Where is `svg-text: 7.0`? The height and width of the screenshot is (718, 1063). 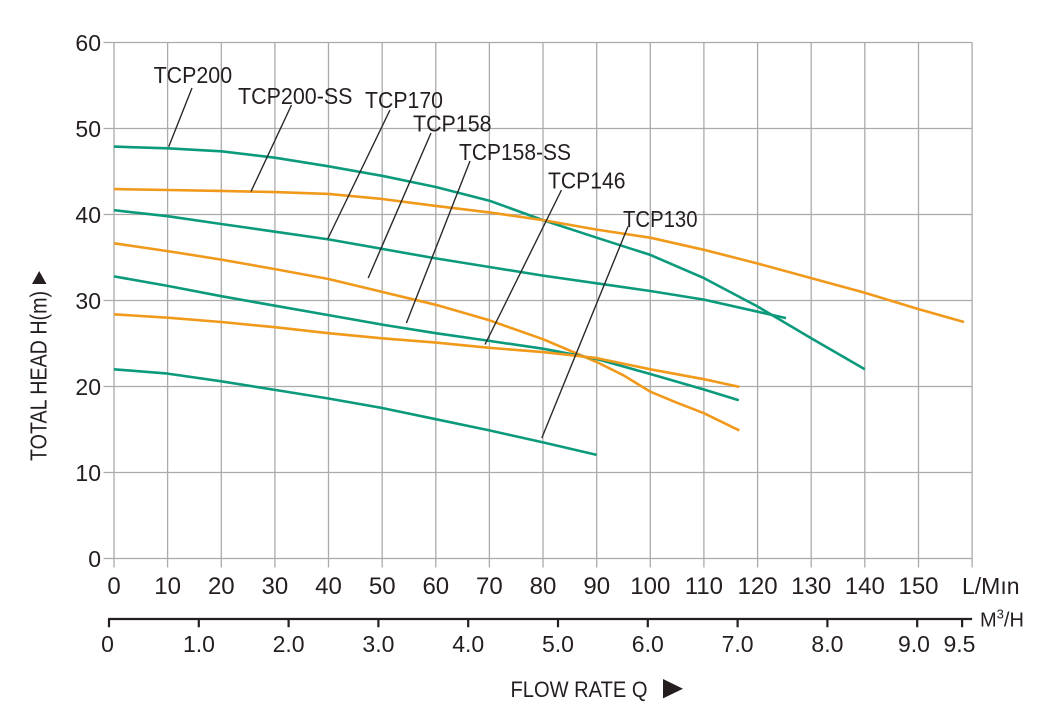 svg-text: 7.0 is located at coordinates (738, 644).